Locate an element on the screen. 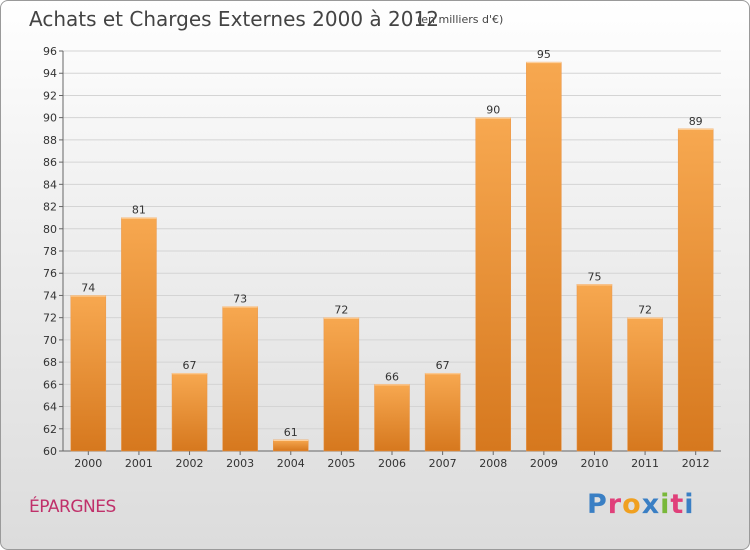 The image size is (750, 550). y-tick-label: 72 is located at coordinates (50, 318).